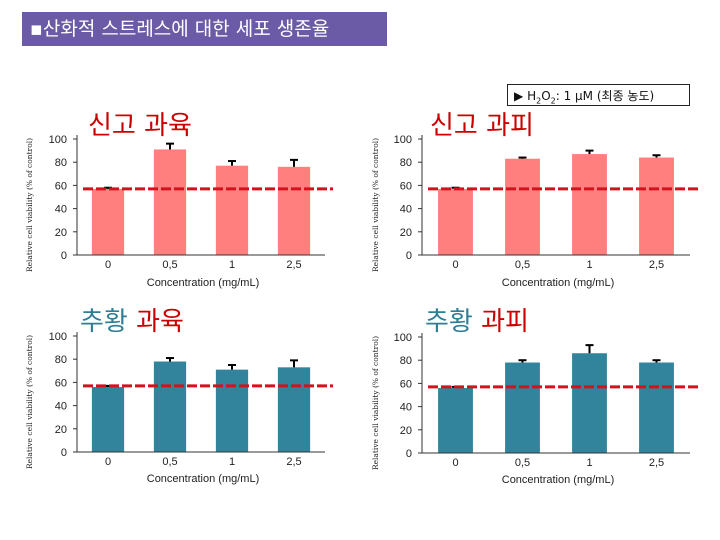 Image resolution: width=720 pixels, height=540 pixels. Describe the element at coordinates (522, 265) in the screenshot. I see `chart-2-category-label: 0,5` at that location.